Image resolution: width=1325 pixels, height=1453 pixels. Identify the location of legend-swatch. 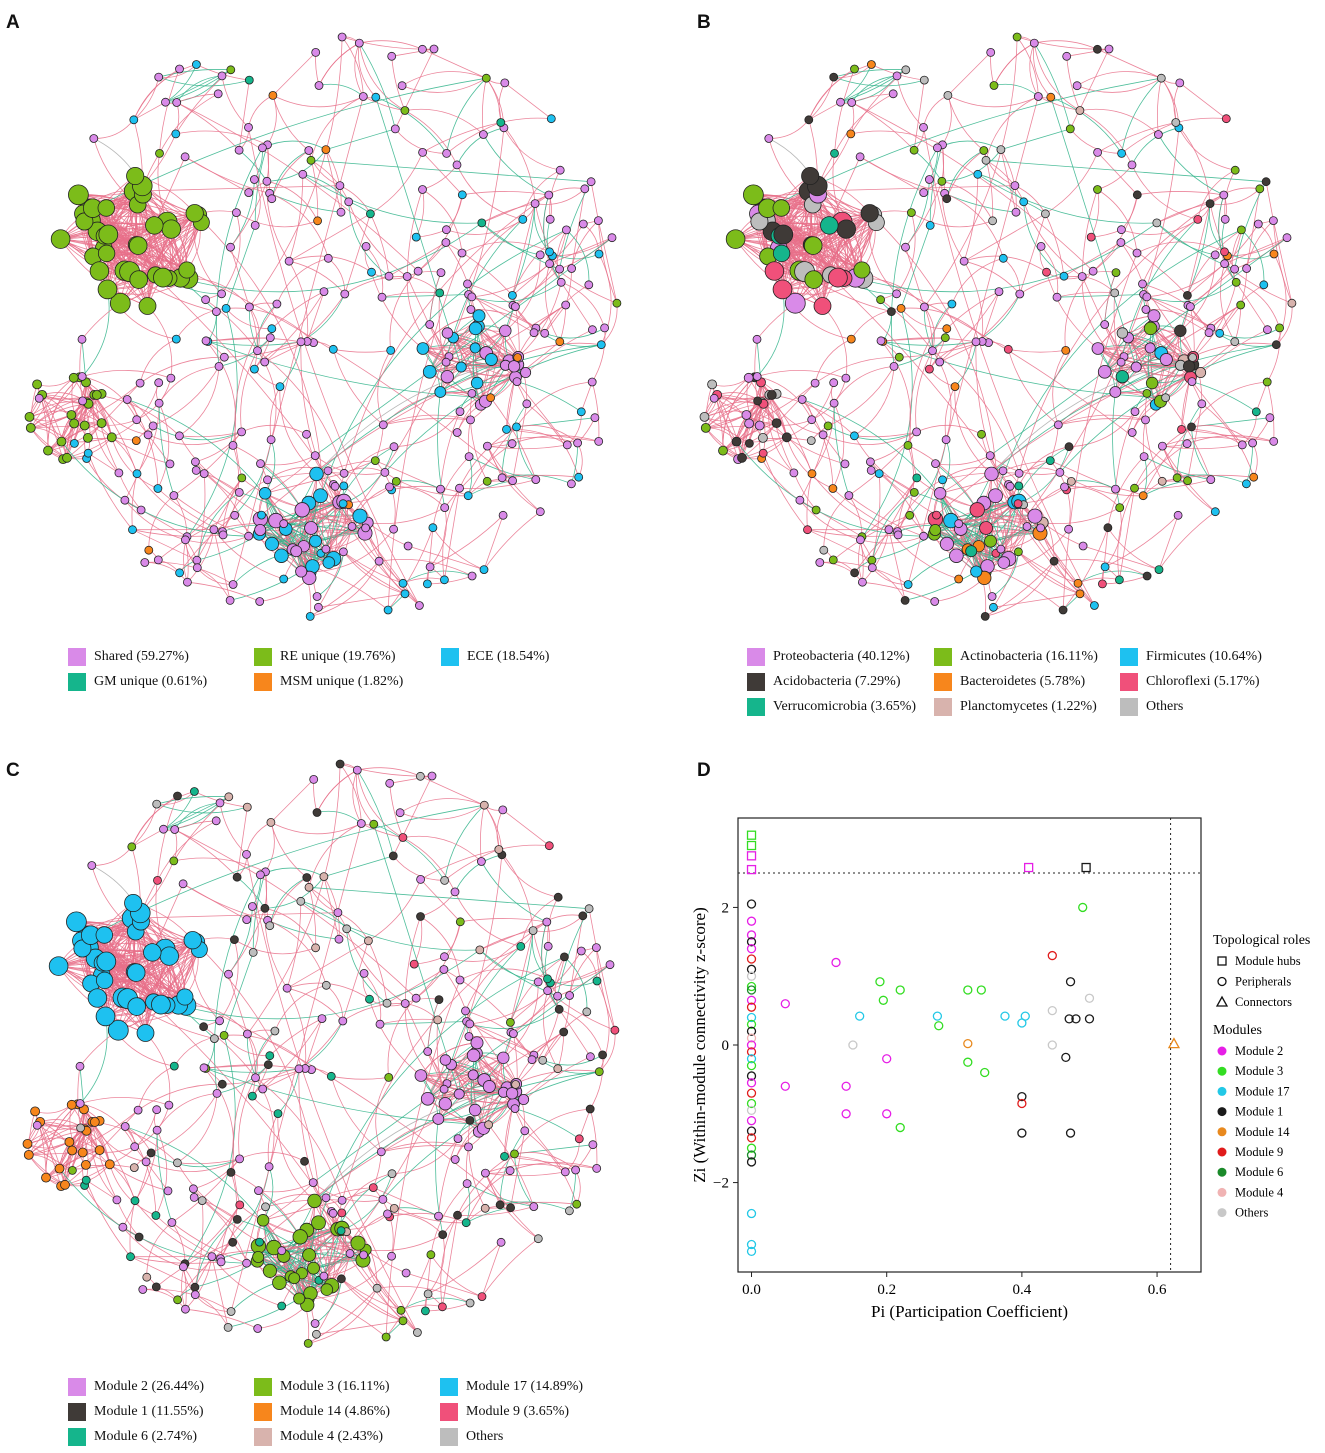
(756, 657).